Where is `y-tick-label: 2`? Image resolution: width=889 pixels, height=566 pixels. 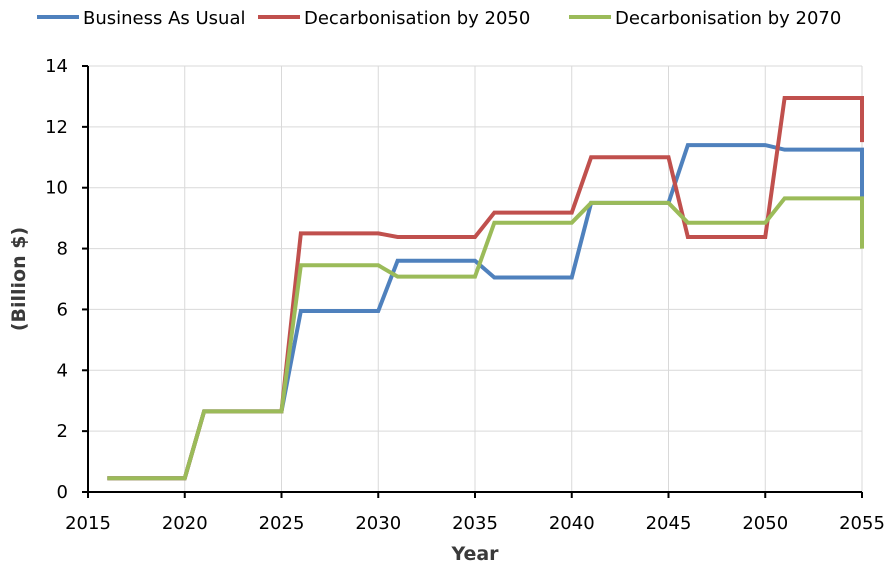
y-tick-label: 2 is located at coordinates (62, 431).